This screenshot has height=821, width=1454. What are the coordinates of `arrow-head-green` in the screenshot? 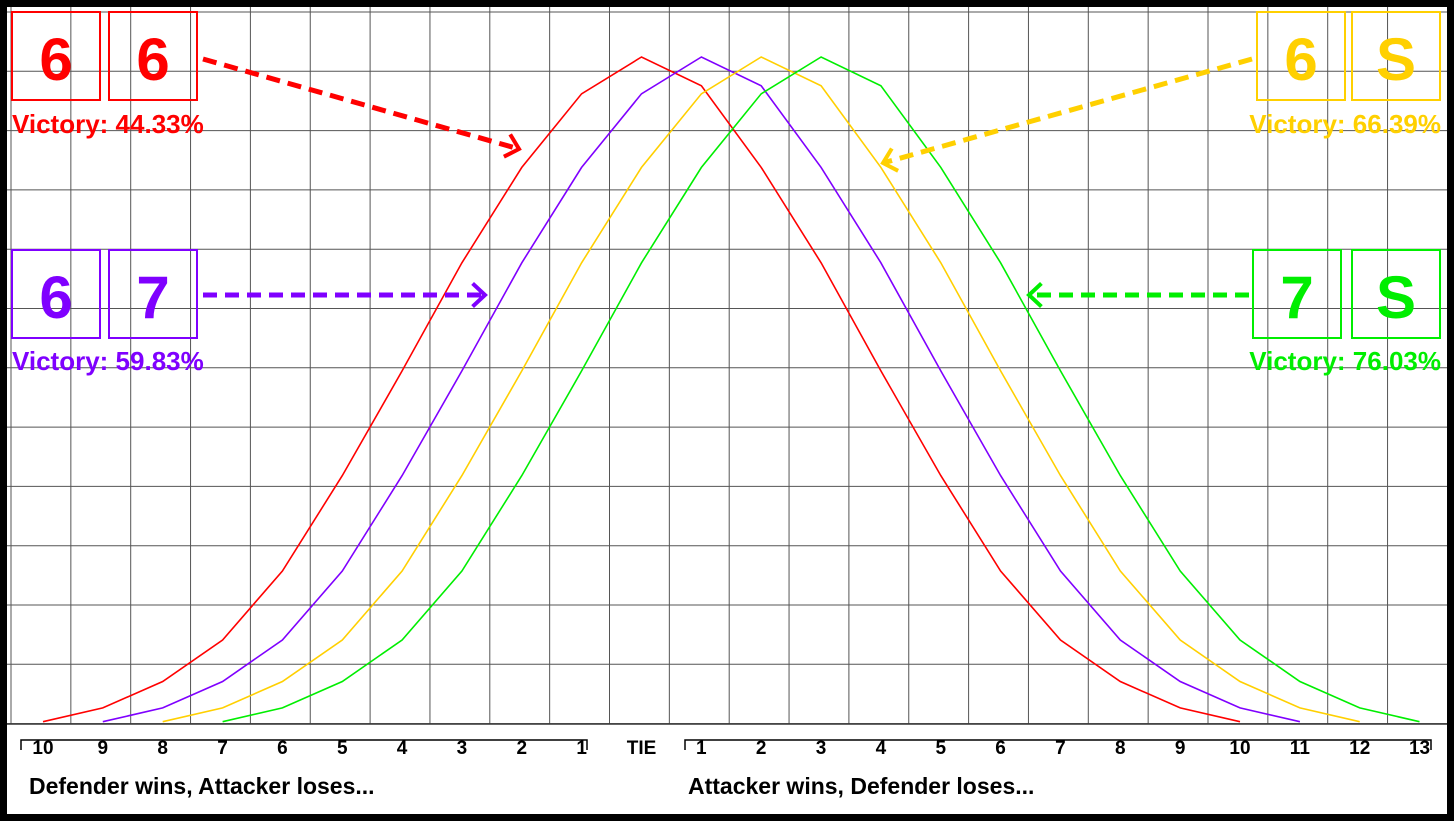 It's located at (1034, 295).